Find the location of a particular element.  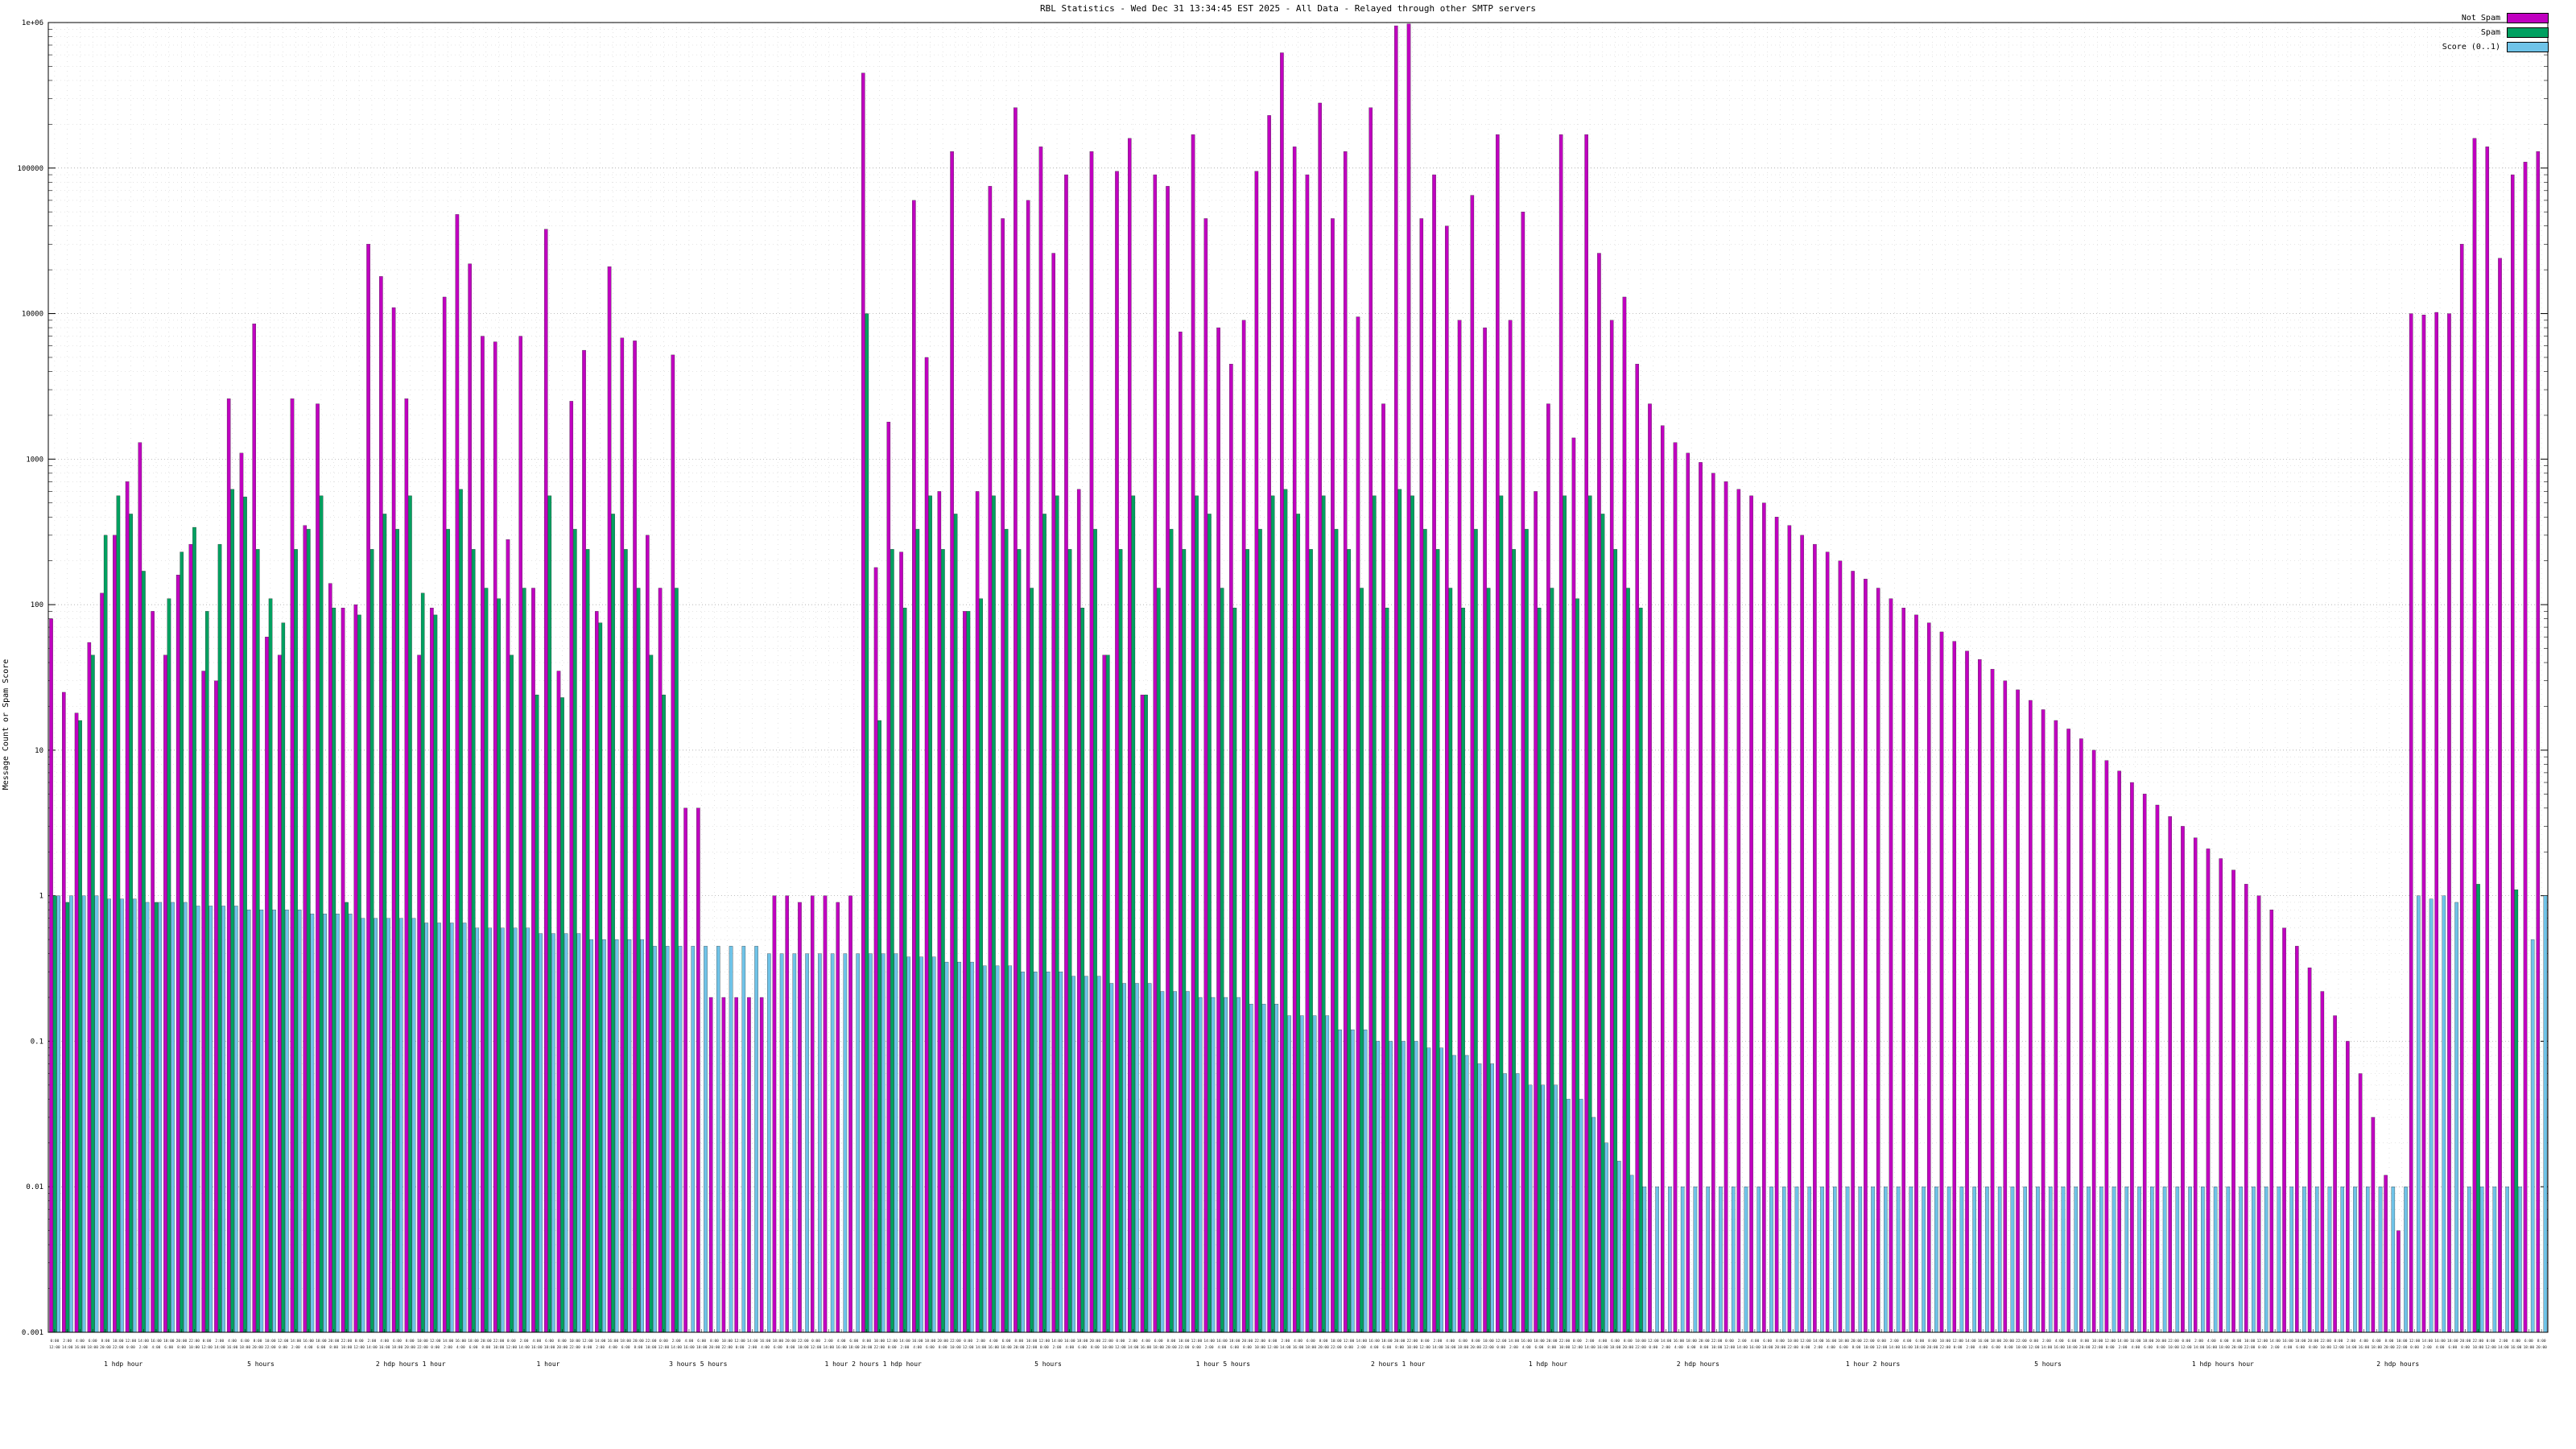

x-tick-label: 6:00 is located at coordinates (2300, 1347).